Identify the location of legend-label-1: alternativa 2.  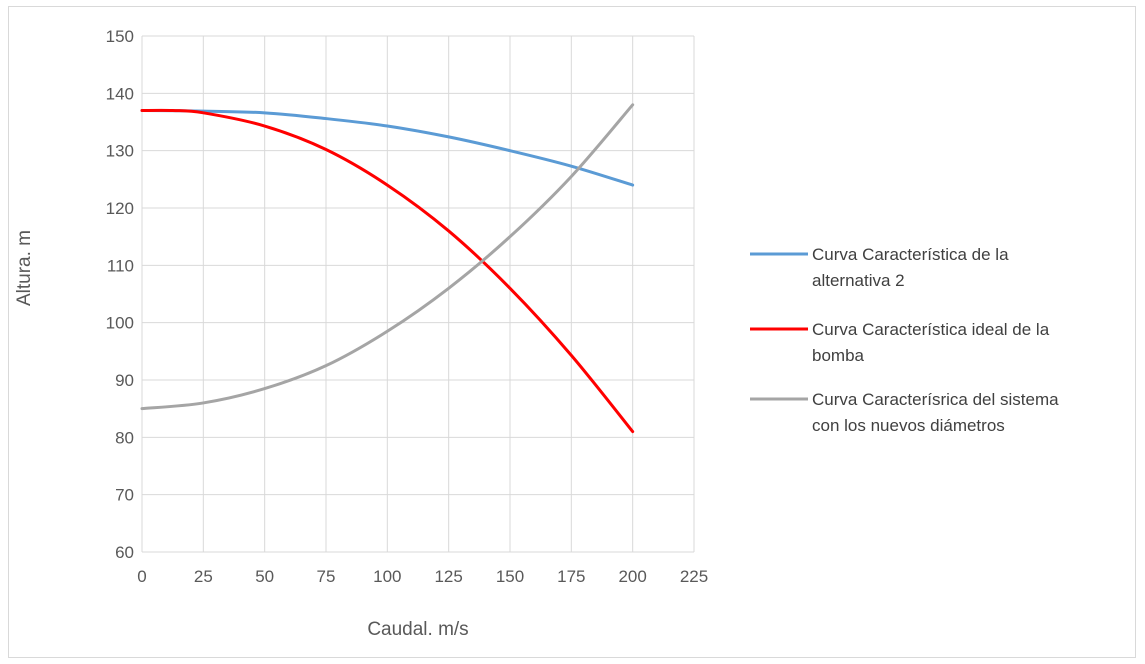
(858, 280).